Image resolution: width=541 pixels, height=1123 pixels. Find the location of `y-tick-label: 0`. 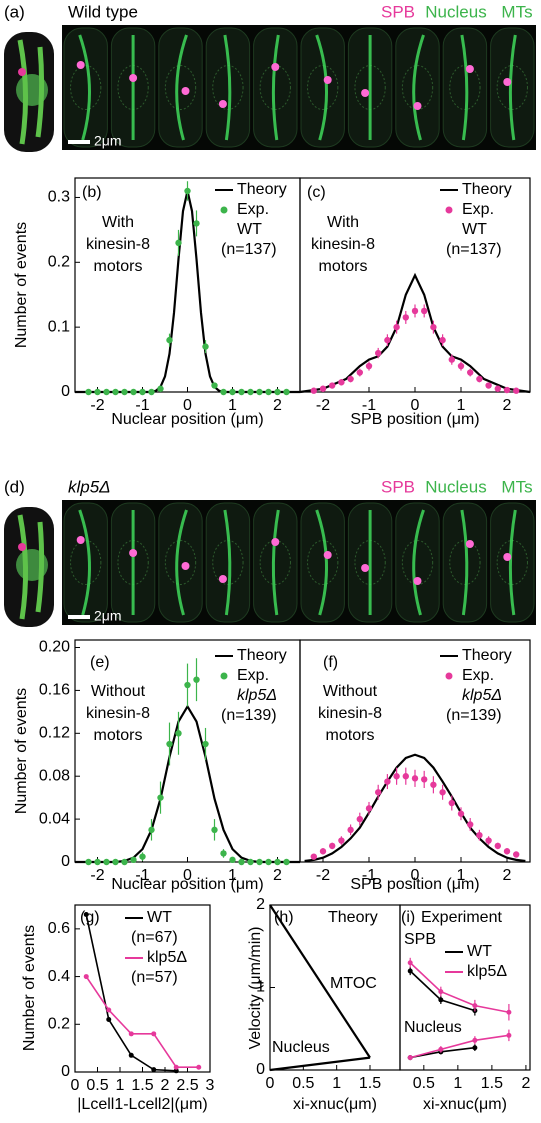

y-tick-label: 0 is located at coordinates (65, 1071).